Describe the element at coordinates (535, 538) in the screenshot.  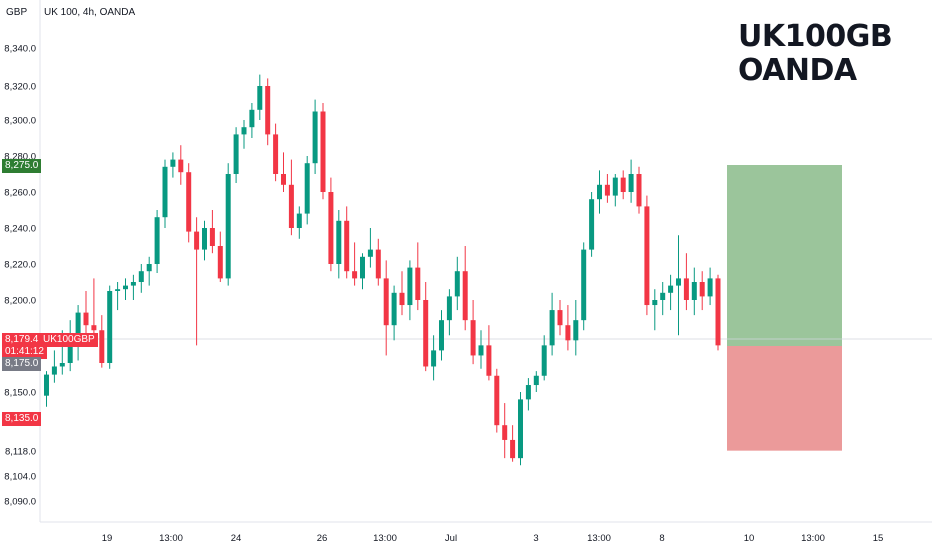
I see `time-tick-label: 3` at that location.